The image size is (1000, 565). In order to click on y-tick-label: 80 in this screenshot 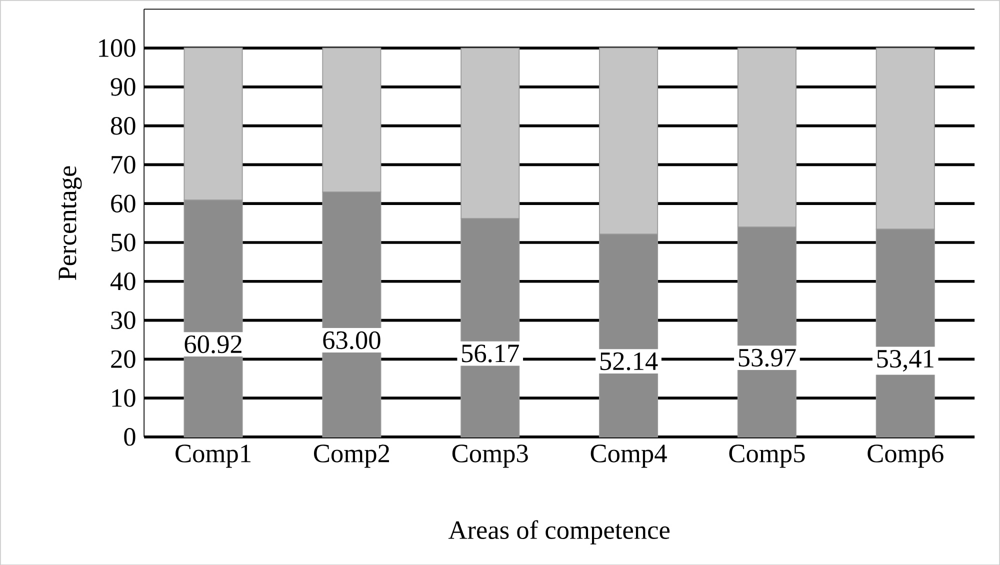, I will do `click(123, 125)`.